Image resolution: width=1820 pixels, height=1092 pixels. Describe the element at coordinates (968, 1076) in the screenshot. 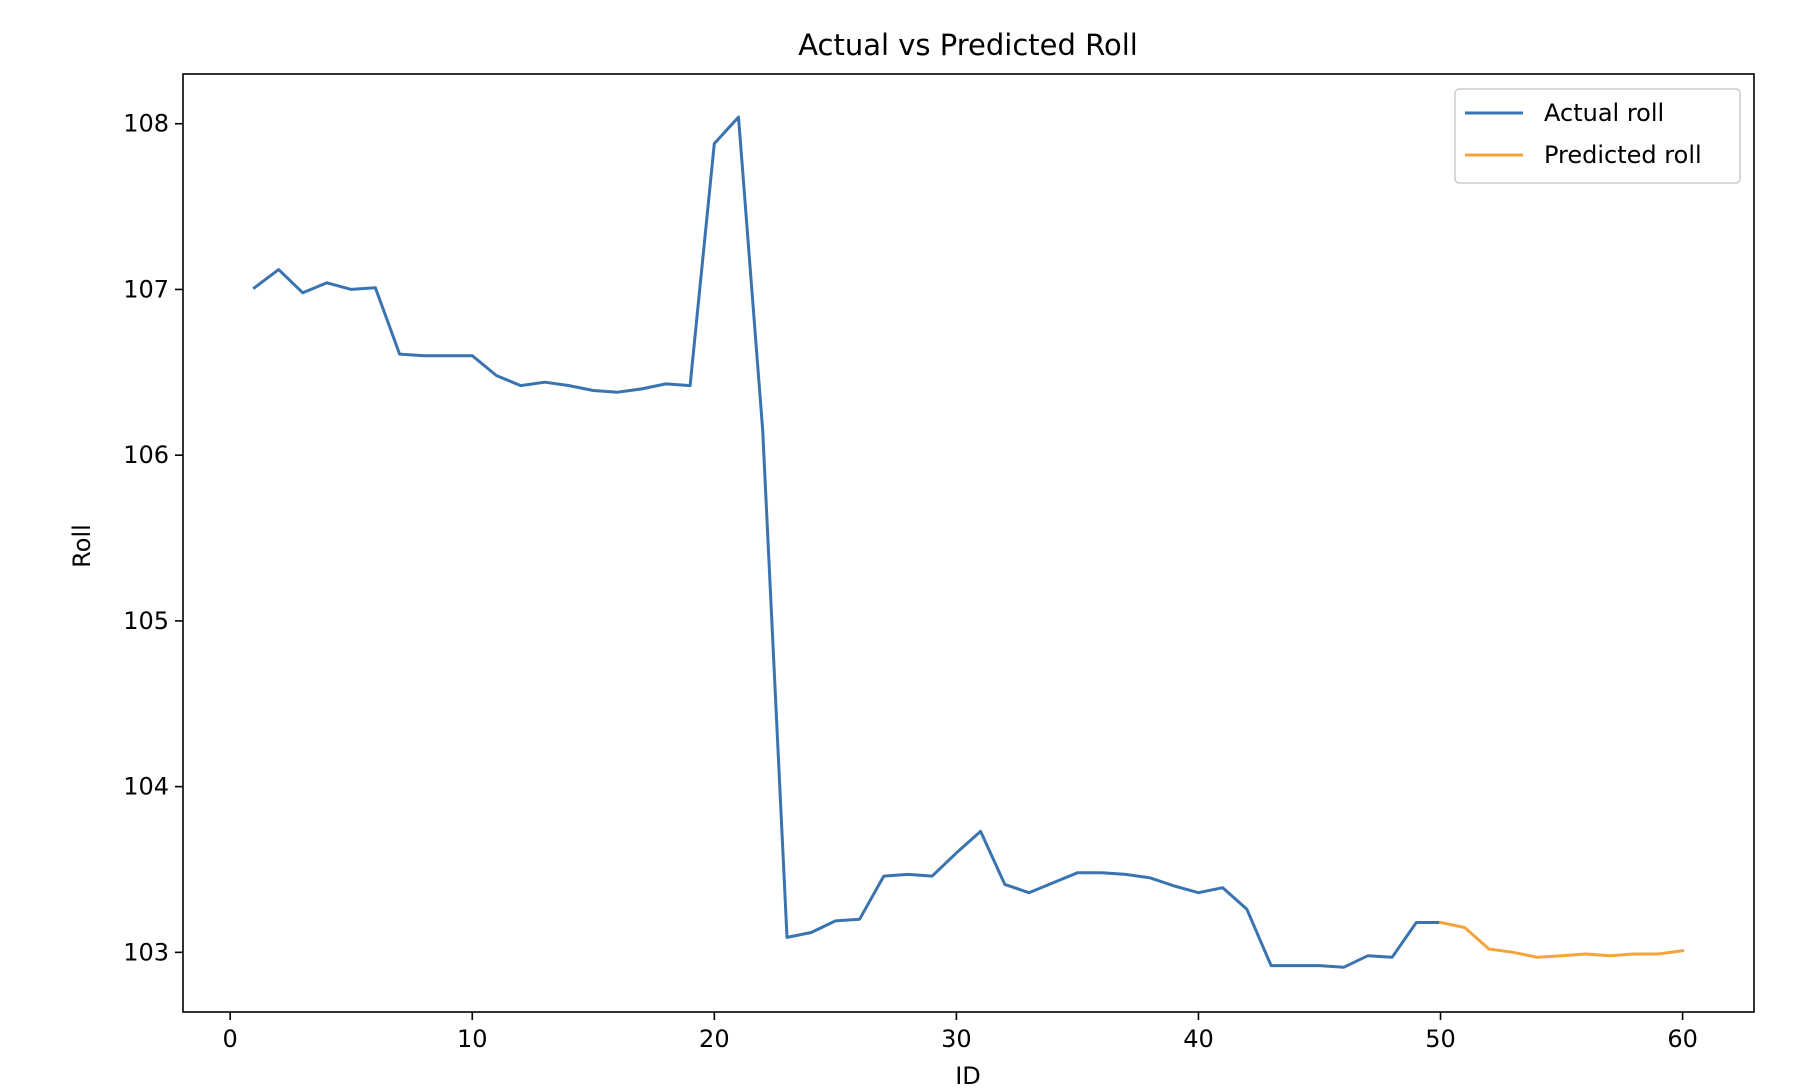

I see `x-axis-label: ID` at that location.